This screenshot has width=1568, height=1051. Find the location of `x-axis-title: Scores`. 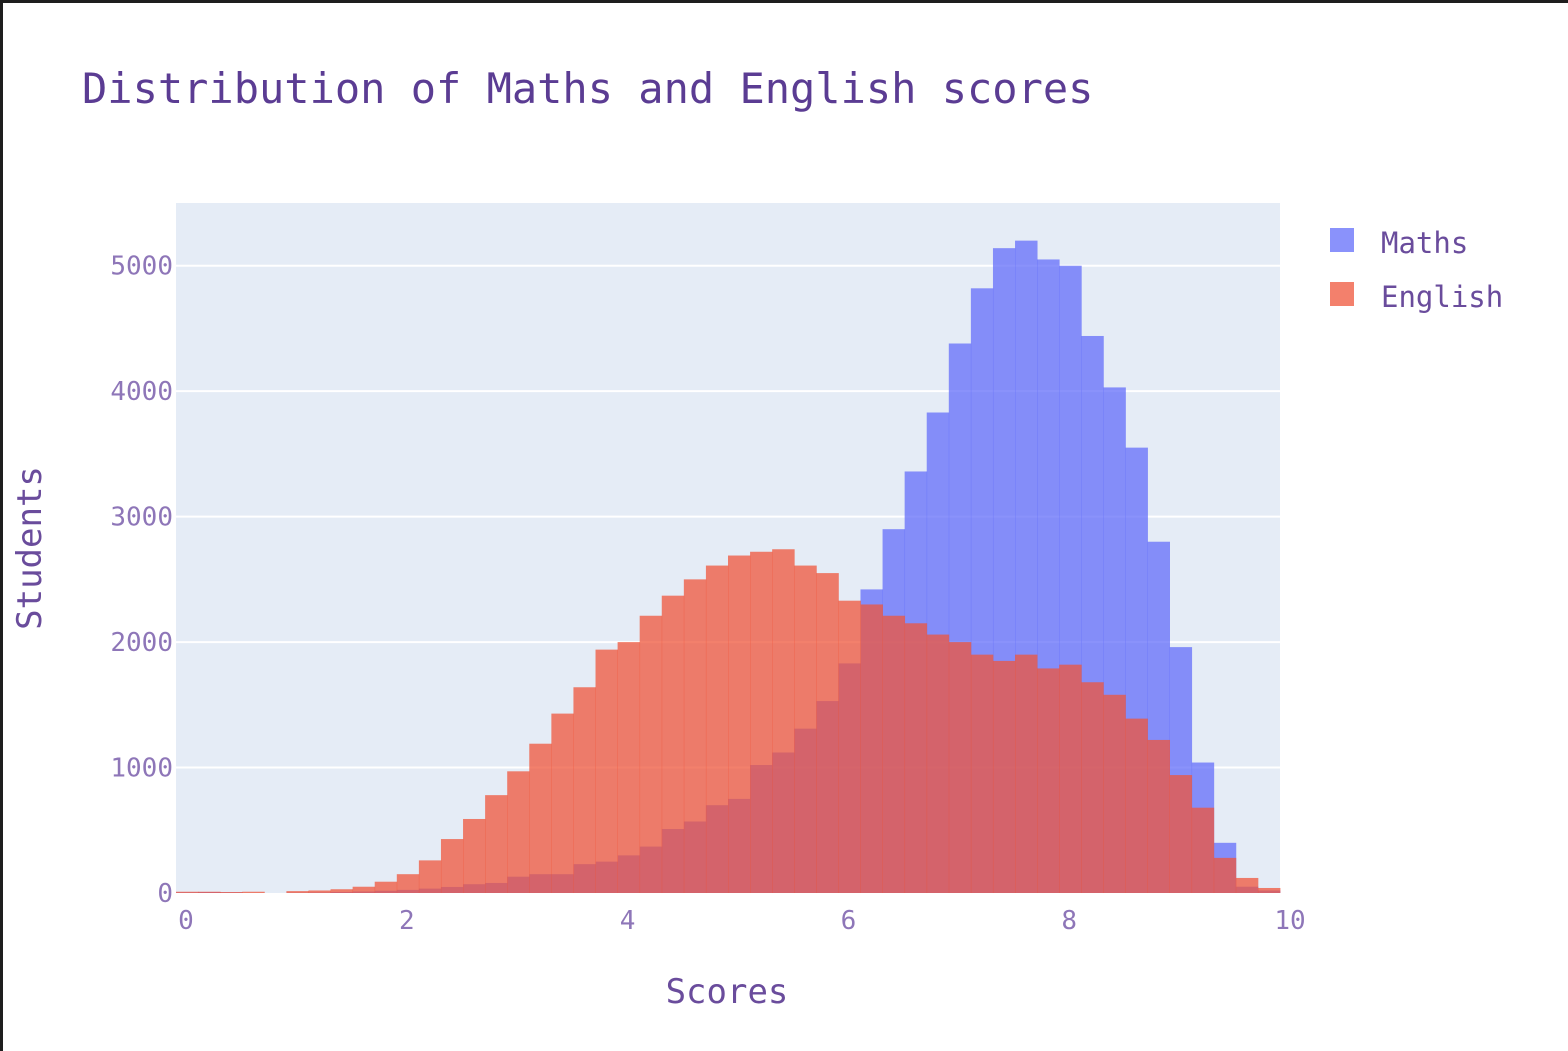

x-axis-title: Scores is located at coordinates (727, 992).